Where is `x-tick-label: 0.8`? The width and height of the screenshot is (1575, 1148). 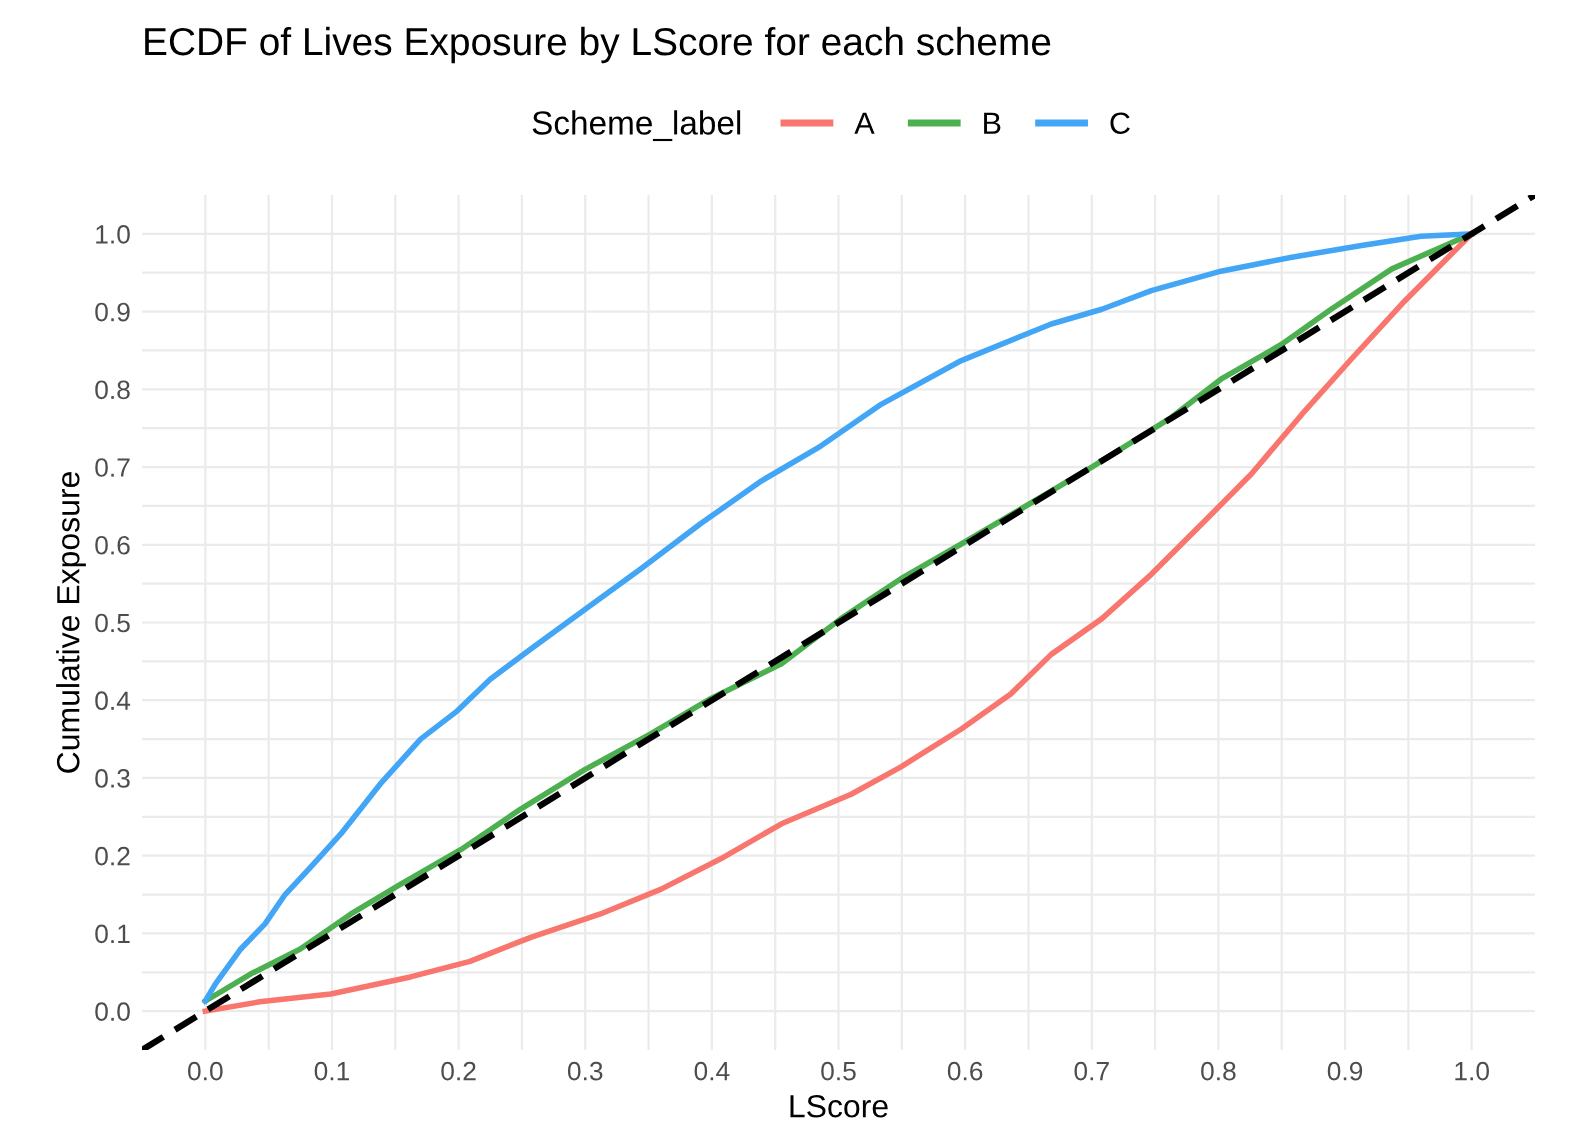 x-tick-label: 0.8 is located at coordinates (1218, 1071).